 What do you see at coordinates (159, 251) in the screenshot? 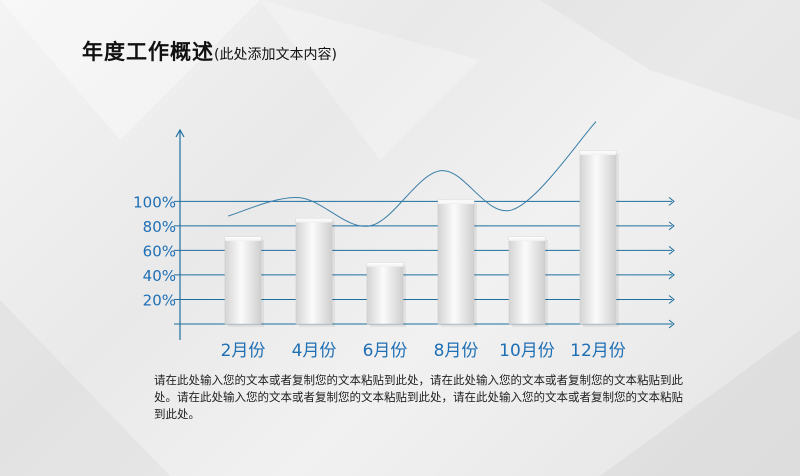
I see `y-tick-label: 60%` at bounding box center [159, 251].